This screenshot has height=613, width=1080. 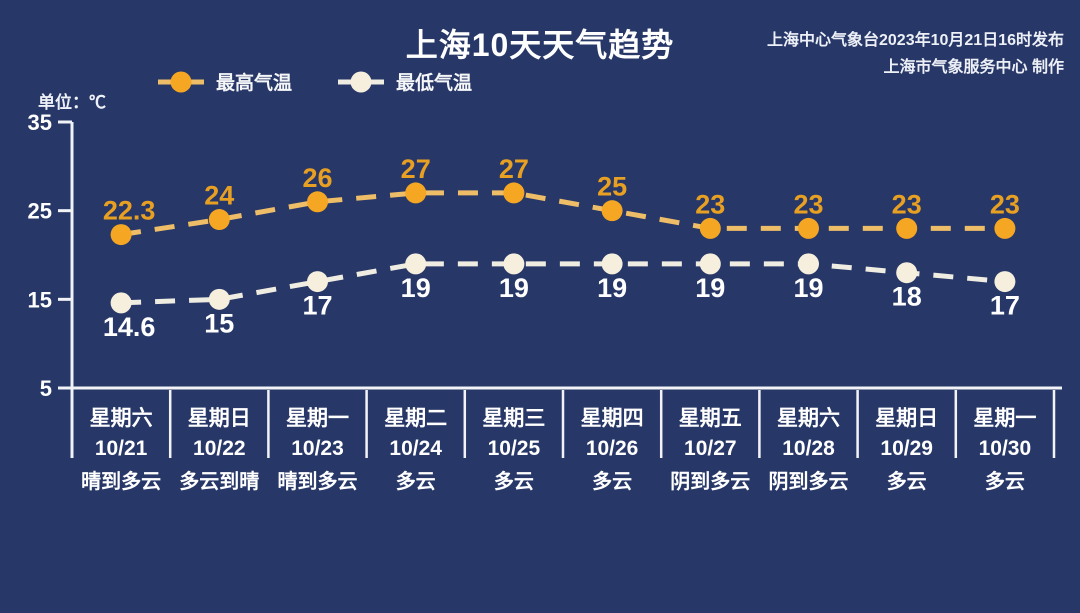 I want to click on y-tick-label: 15, so click(x=40, y=299).